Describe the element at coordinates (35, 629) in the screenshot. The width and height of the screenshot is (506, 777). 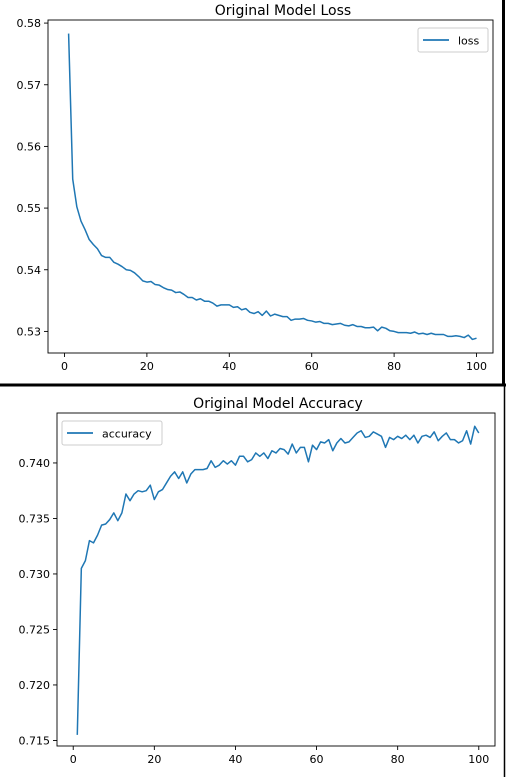
I see `y-tick-label: 0.725` at that location.